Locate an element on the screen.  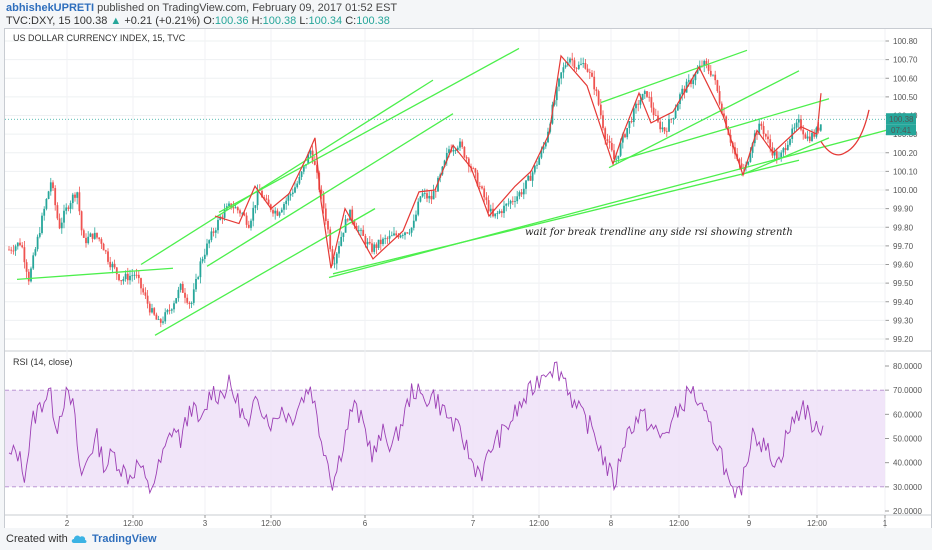
time-tick-label: 8 is located at coordinates (611, 523).